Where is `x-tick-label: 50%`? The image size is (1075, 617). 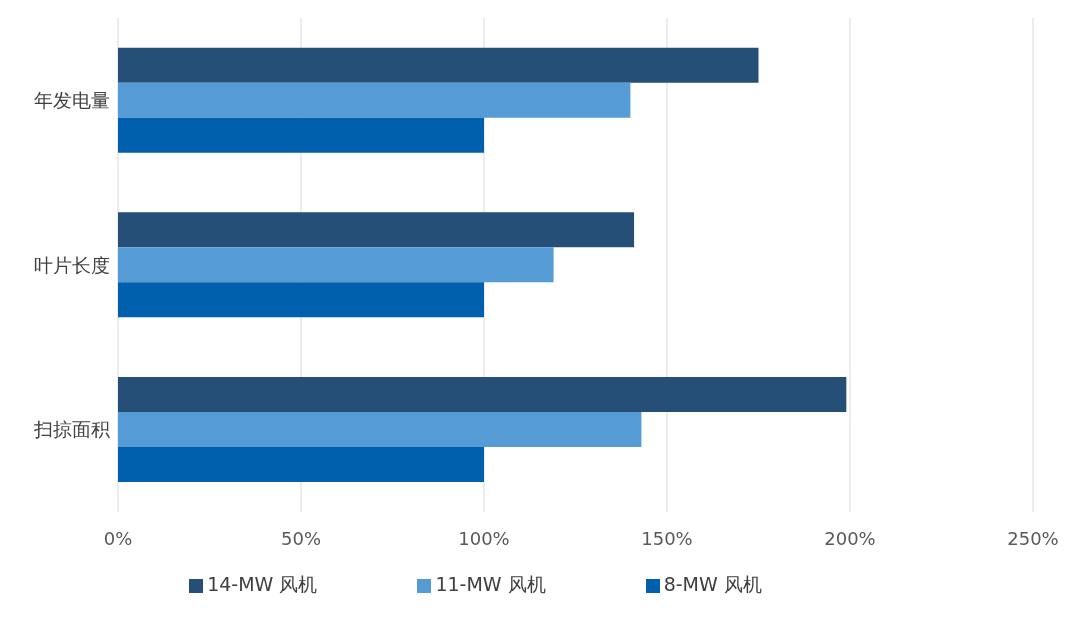
x-tick-label: 50% is located at coordinates (301, 538).